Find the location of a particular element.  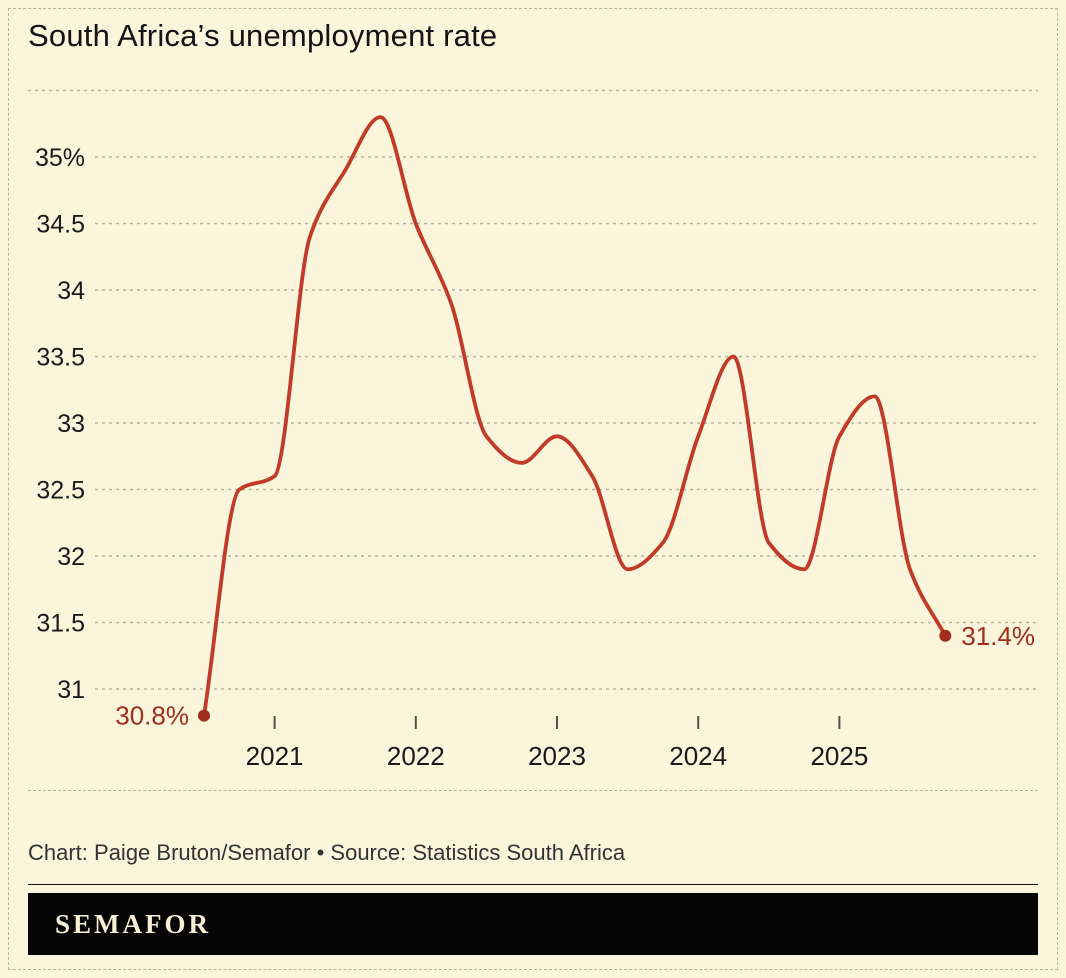

end-value-label: 31.4% is located at coordinates (998, 636).